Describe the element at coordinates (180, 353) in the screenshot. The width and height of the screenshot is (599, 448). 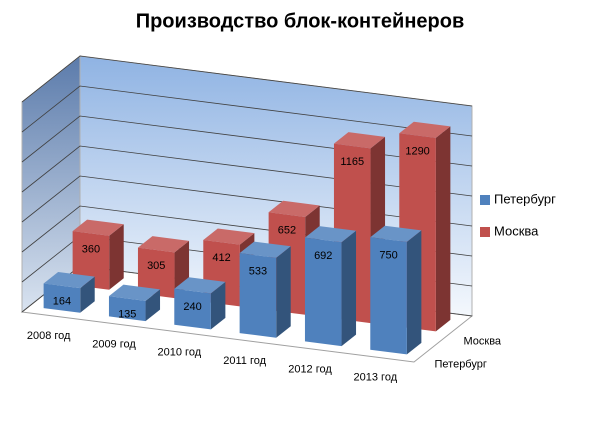
I see `x-tick-label: 2010 год` at that location.